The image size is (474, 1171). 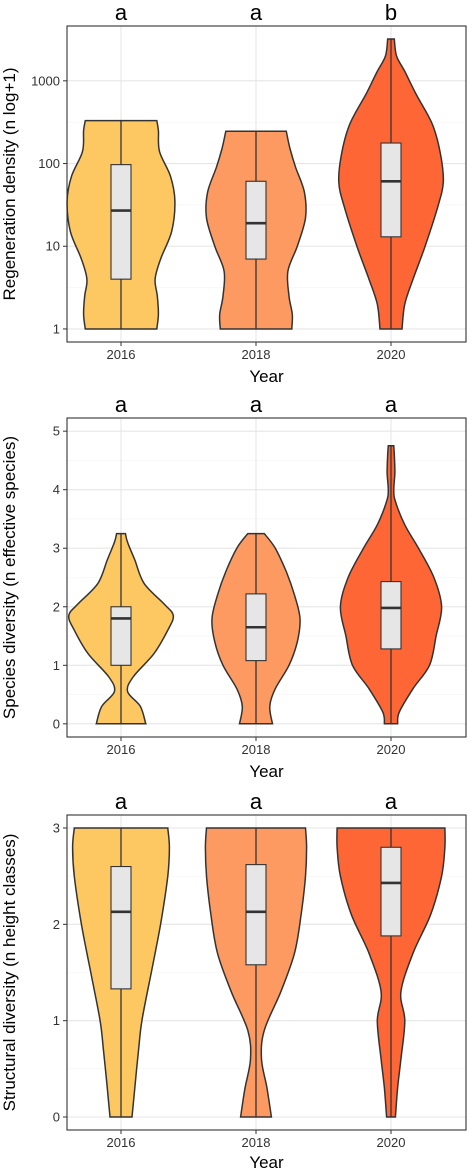 What do you see at coordinates (9, 577) in the screenshot?
I see `y-axis-title: Species diversity (n effective species)` at bounding box center [9, 577].